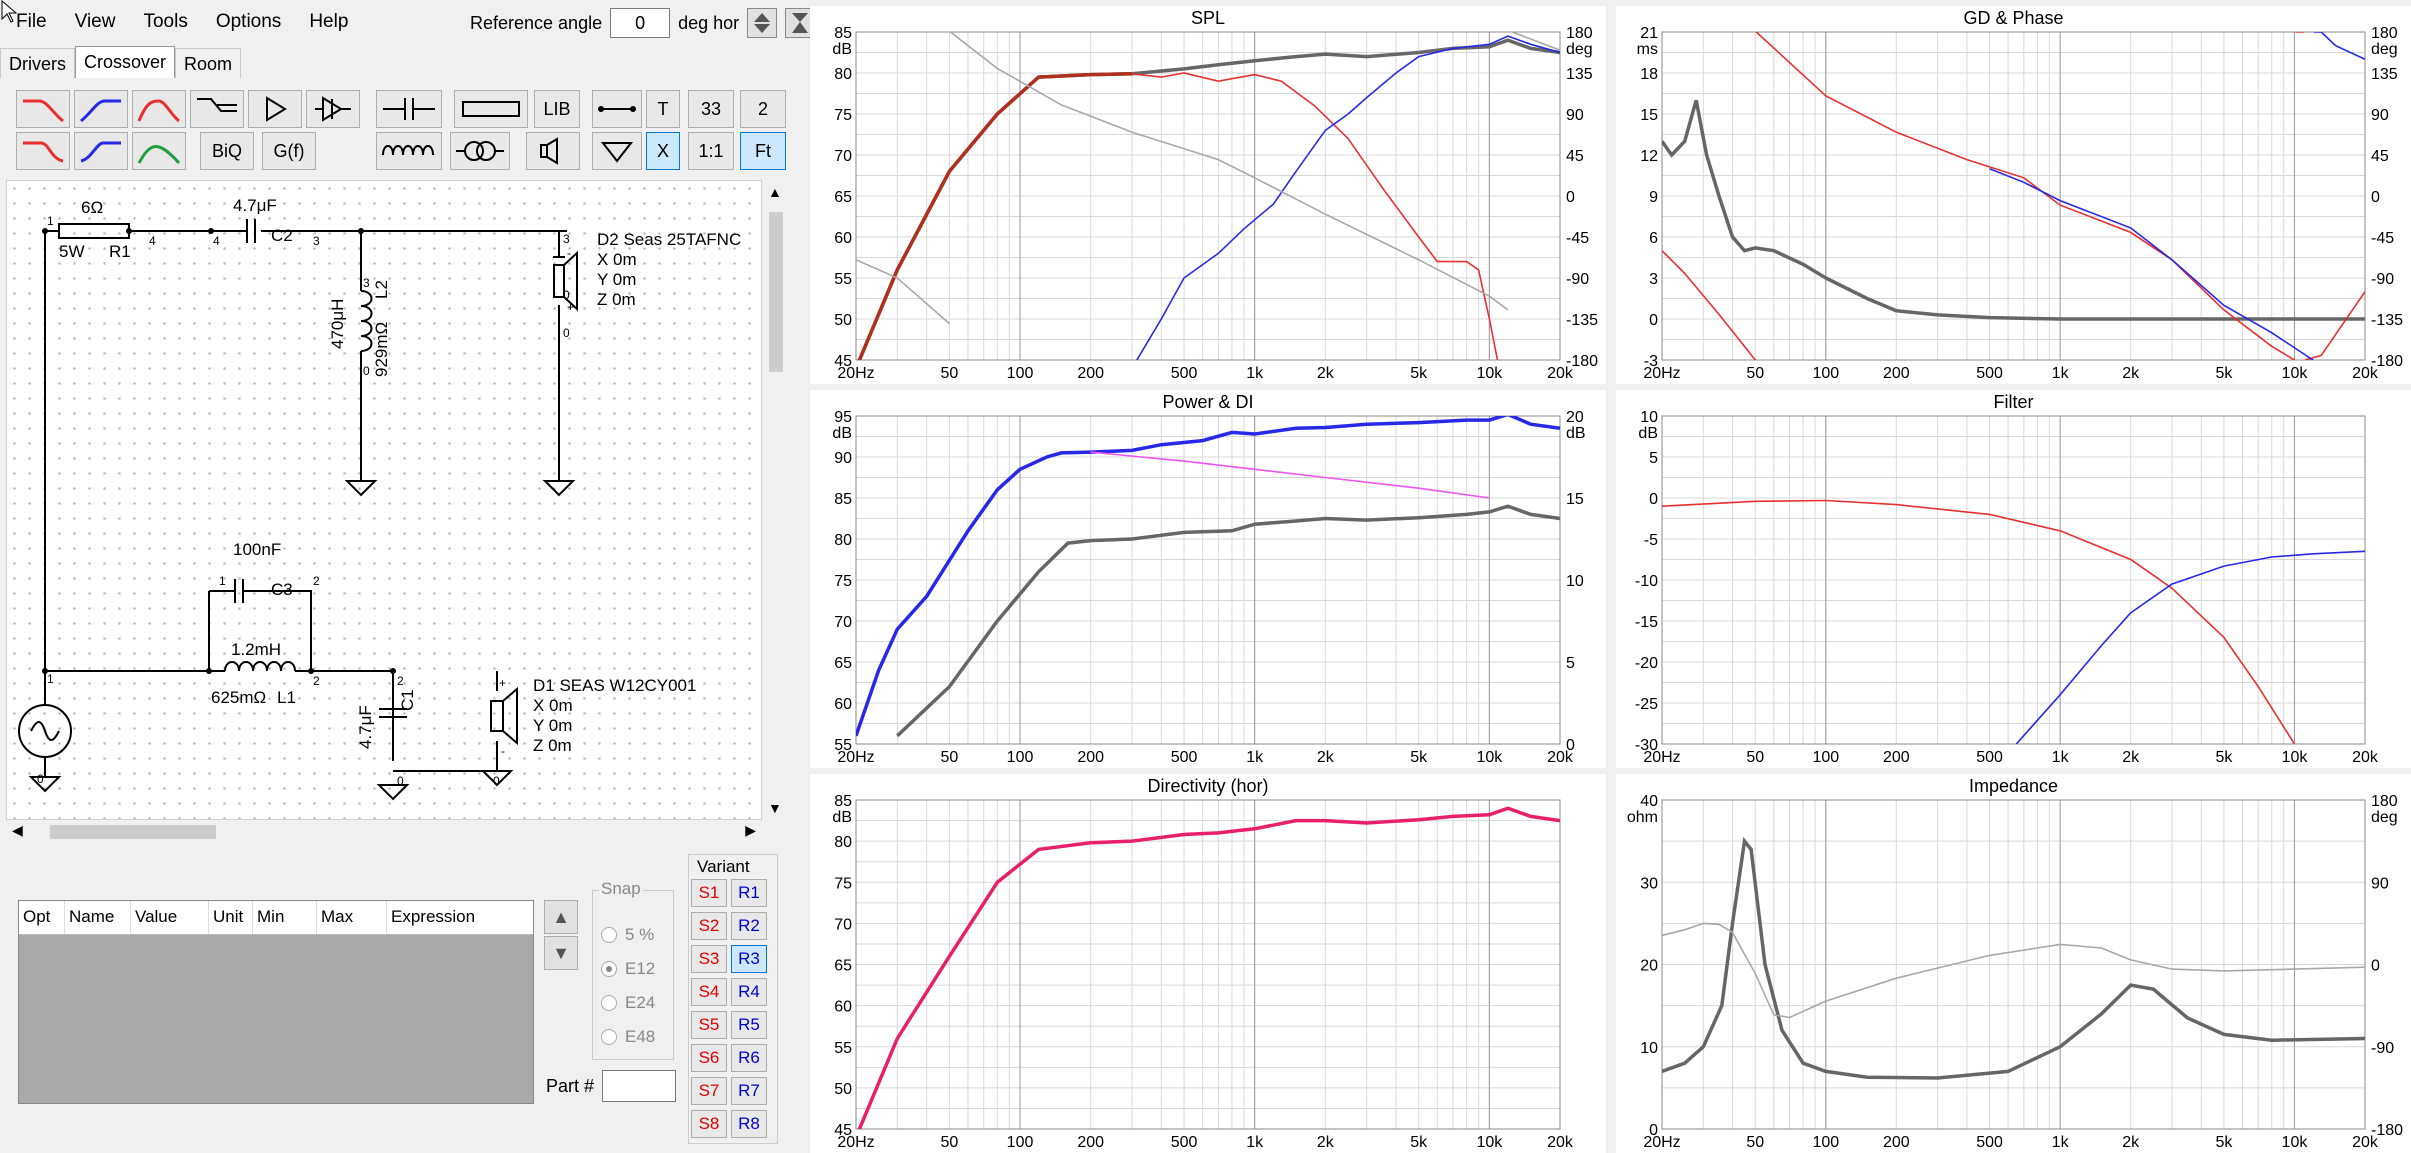 This screenshot has height=1153, width=2411. Describe the element at coordinates (101, 151) in the screenshot. I see `highpass2-filter-button` at that location.